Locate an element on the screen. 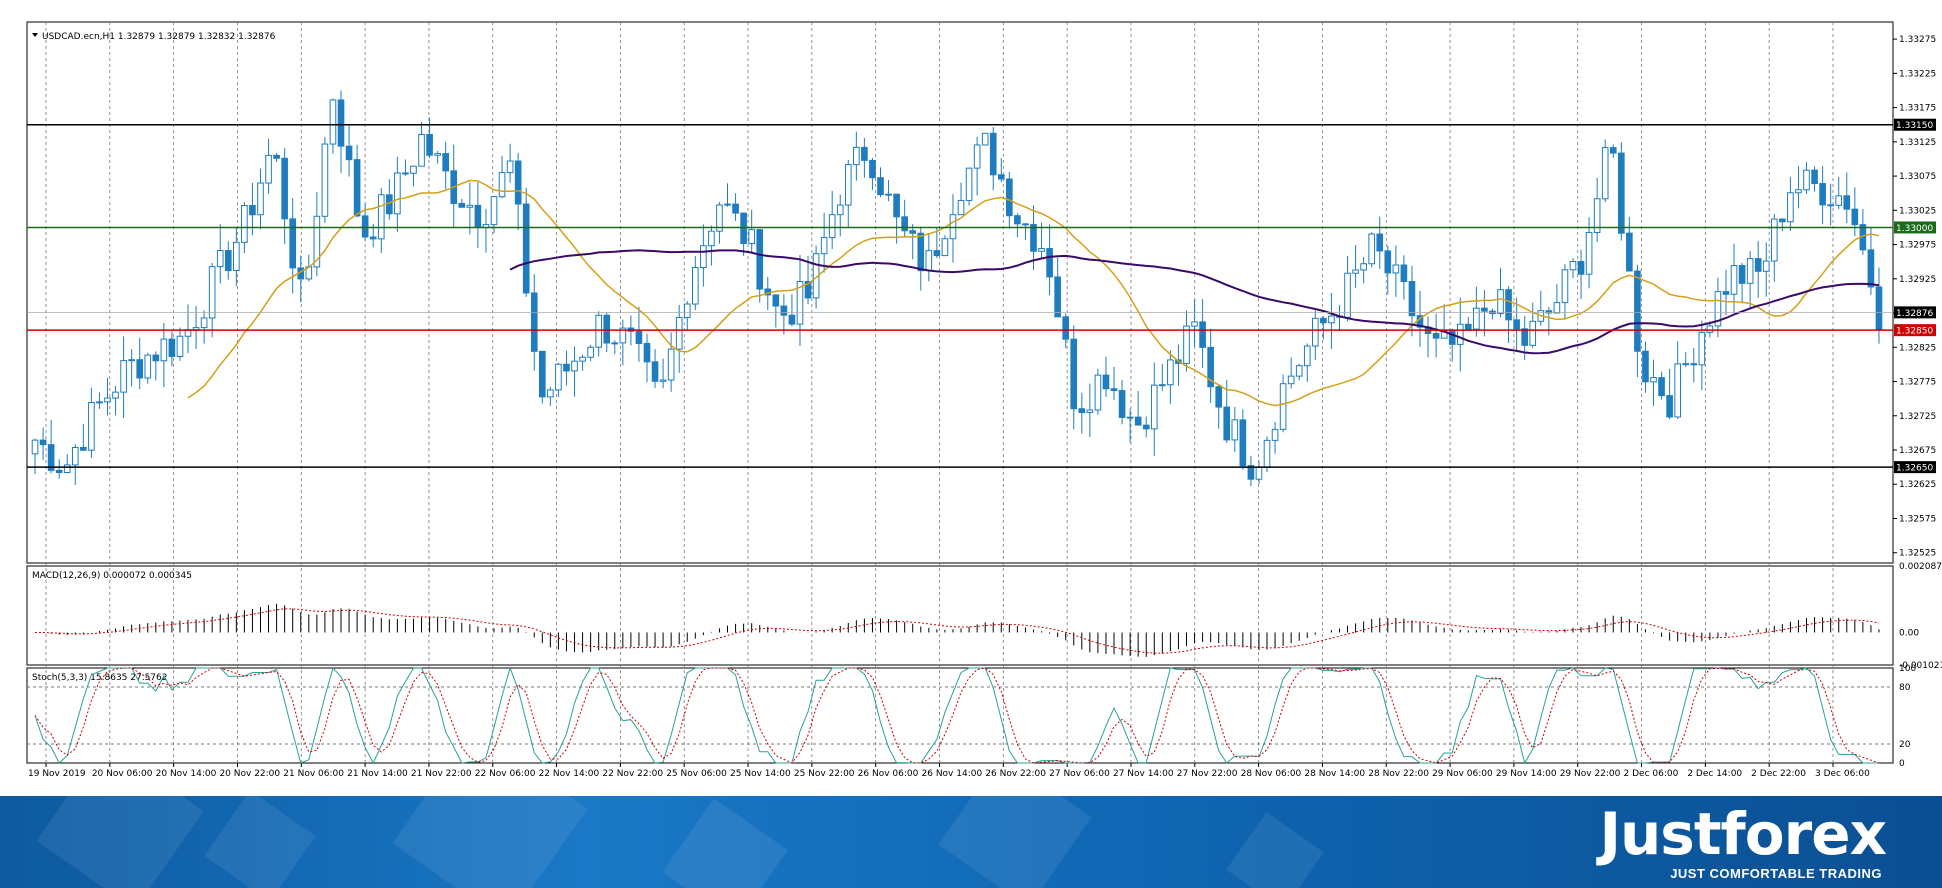 This screenshot has width=1942, height=888. level-price-label: 1.32850 is located at coordinates (1914, 332).